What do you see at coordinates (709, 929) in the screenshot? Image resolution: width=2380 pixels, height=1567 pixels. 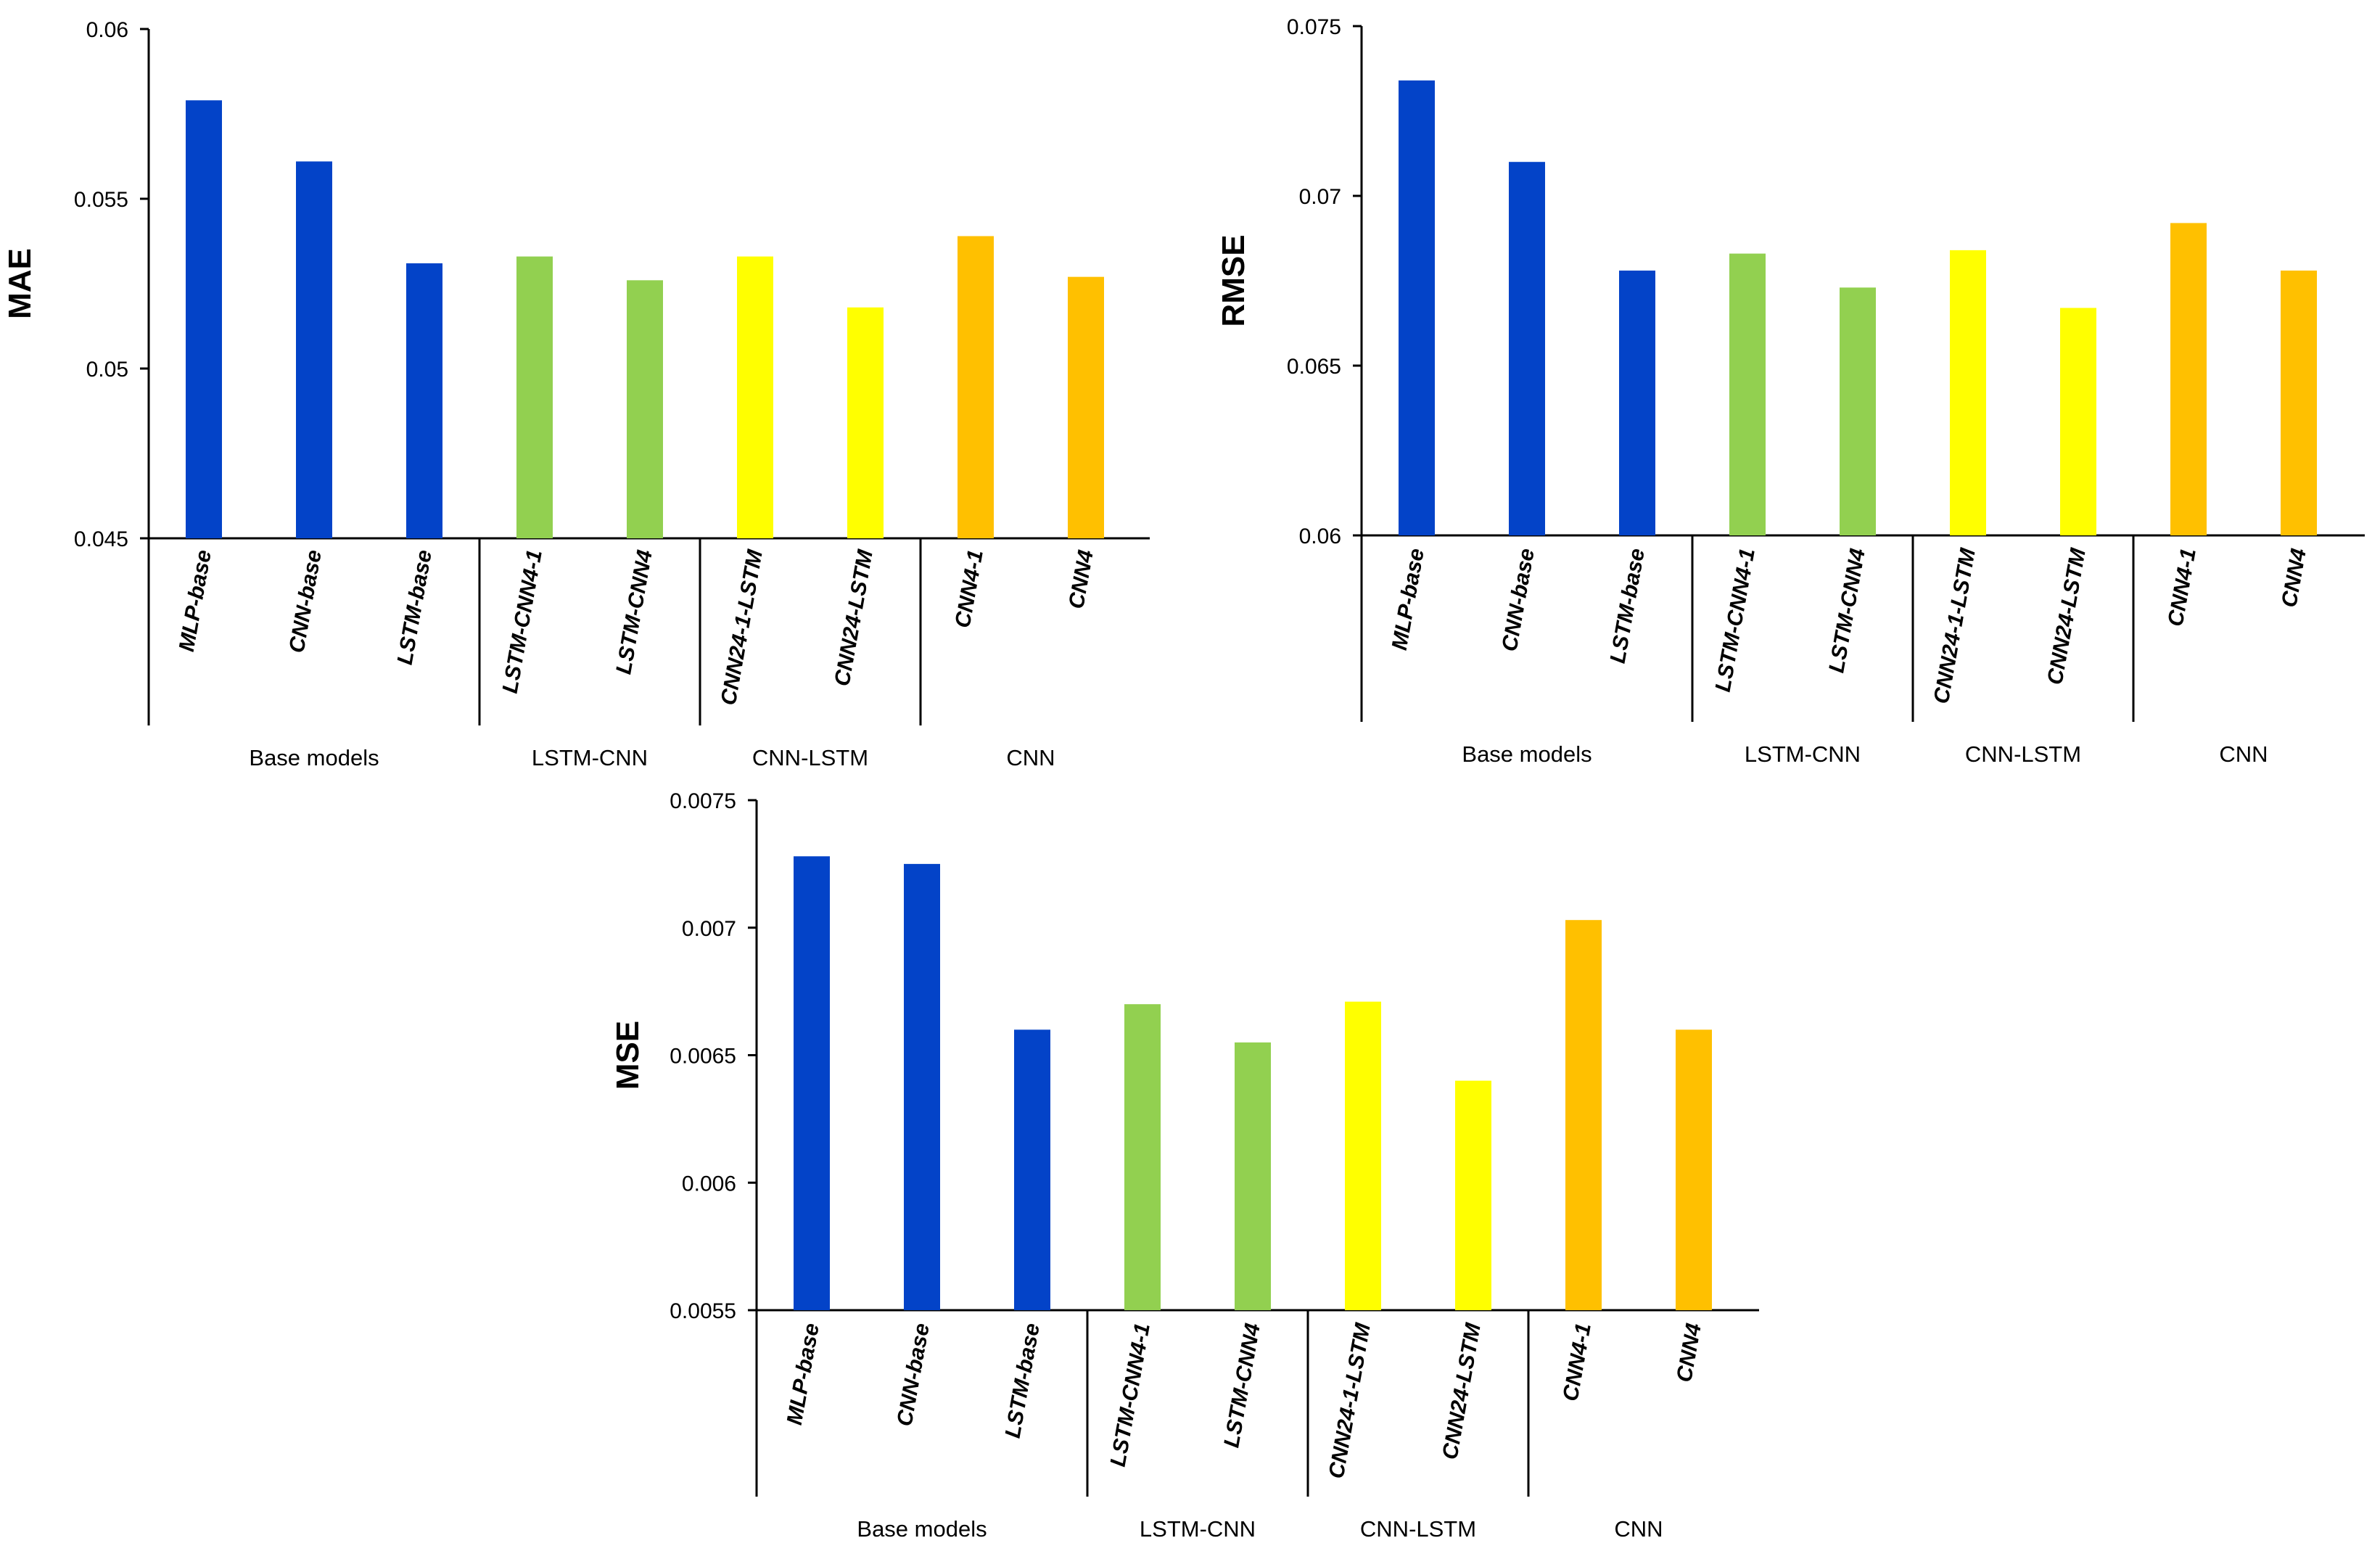 I see `y-tick-label: 0.007` at bounding box center [709, 929].